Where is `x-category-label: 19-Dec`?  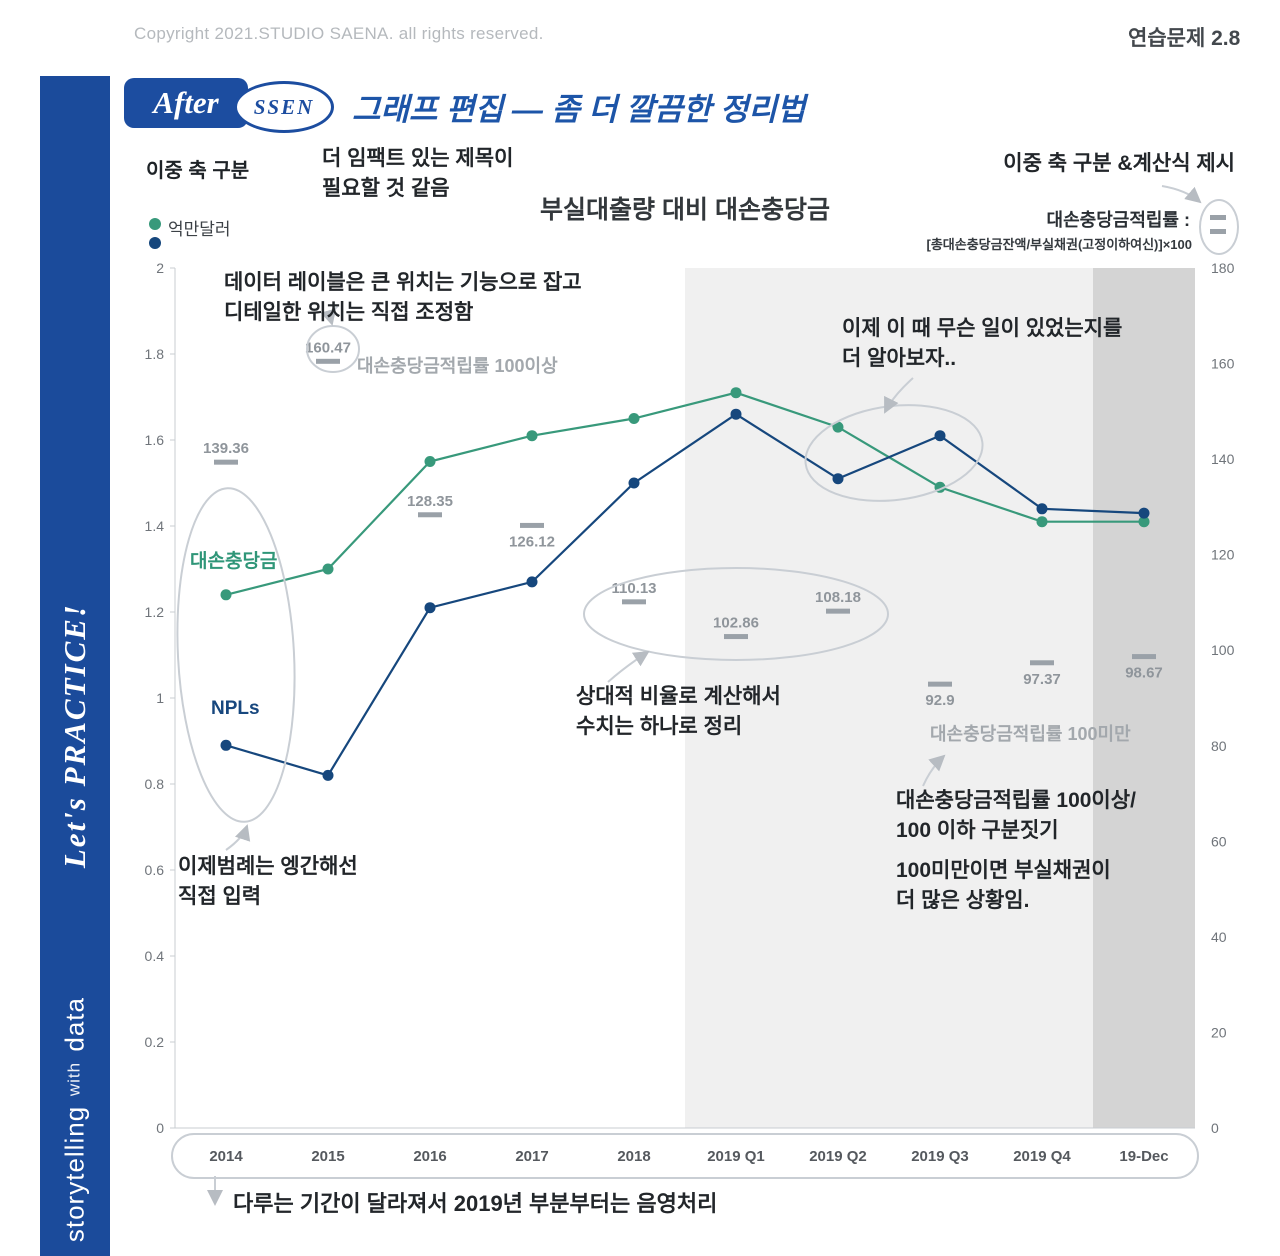 x-category-label: 19-Dec is located at coordinates (1143, 1156).